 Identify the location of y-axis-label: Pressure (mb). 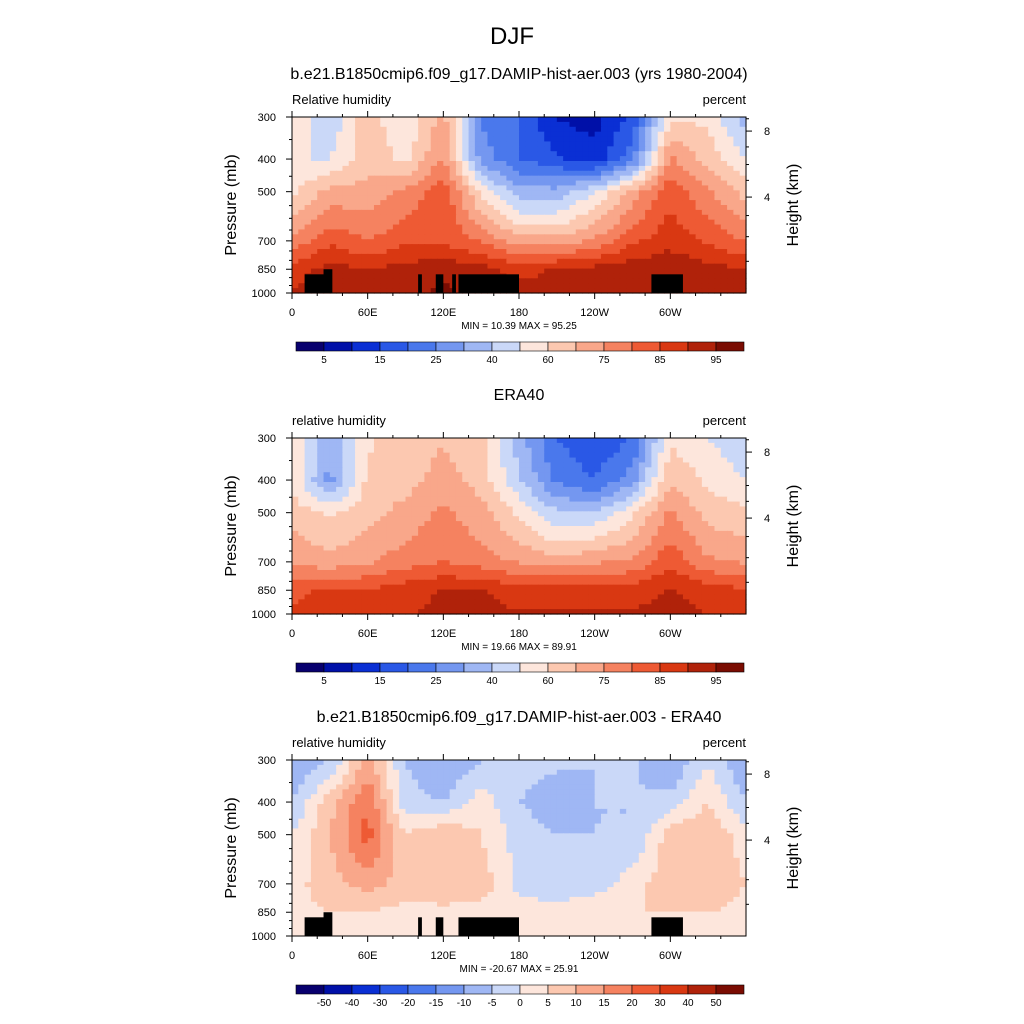
(231, 204).